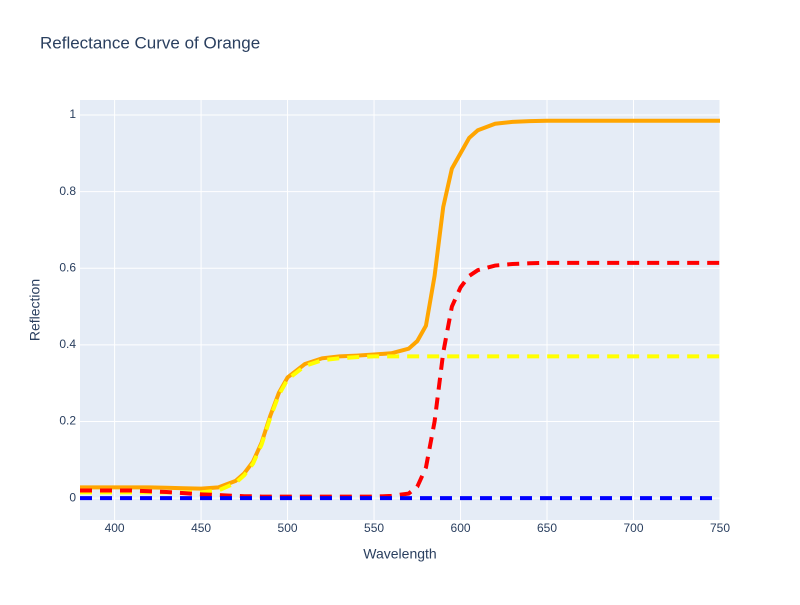  What do you see at coordinates (374, 528) in the screenshot?
I see `x-tick-label: 550` at bounding box center [374, 528].